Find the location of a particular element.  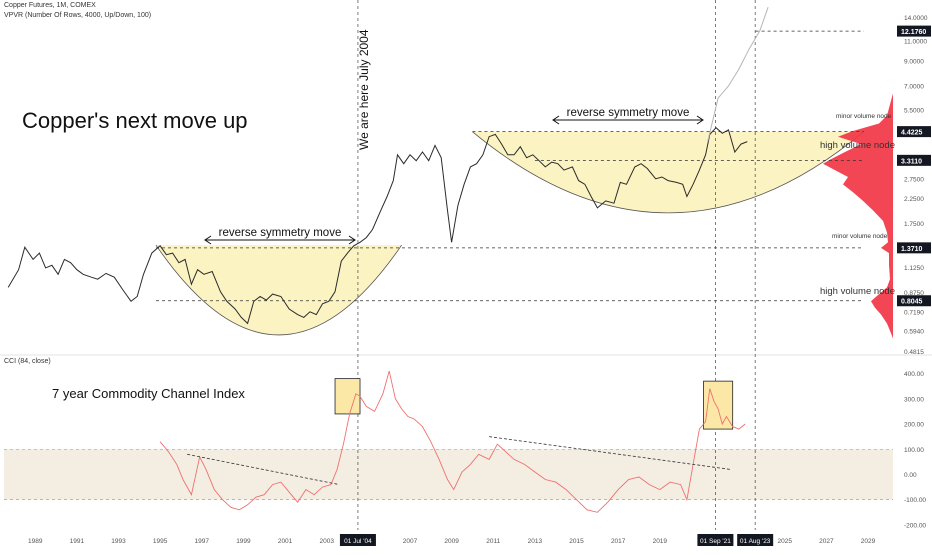

time-badge-3: 01 Aug '23 is located at coordinates (755, 541).